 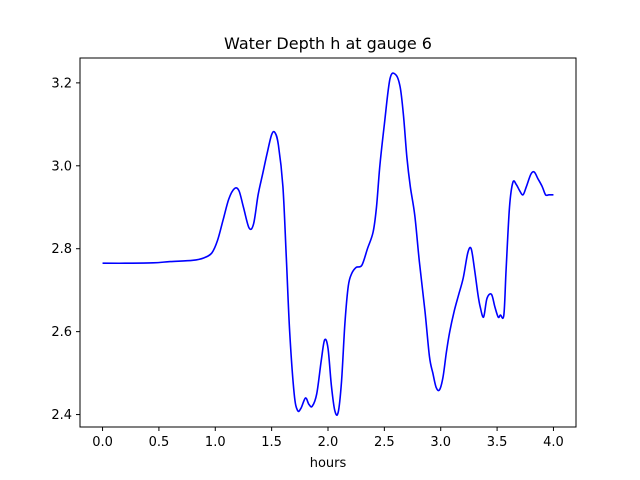 I want to click on x-tick-label: 4.0, so click(x=553, y=442).